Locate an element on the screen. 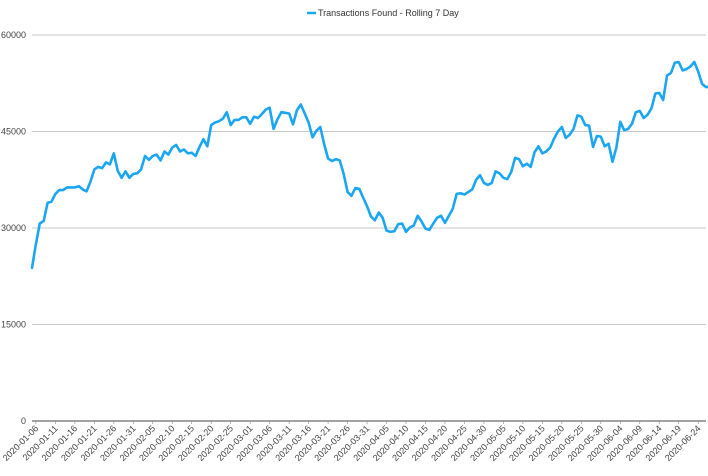 The width and height of the screenshot is (708, 476). y-tick-label: 60000 is located at coordinates (13, 35).